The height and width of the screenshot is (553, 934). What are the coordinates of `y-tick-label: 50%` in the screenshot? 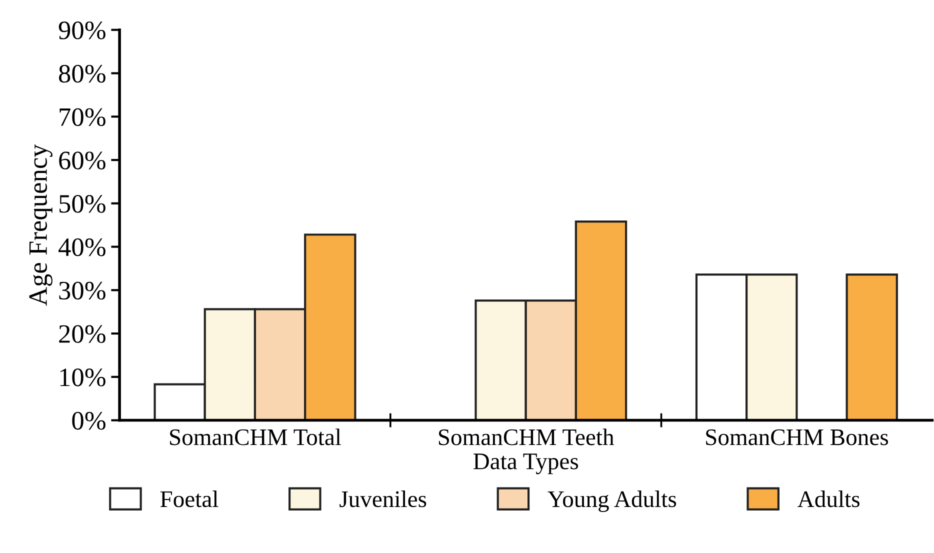 It's located at (83, 203).